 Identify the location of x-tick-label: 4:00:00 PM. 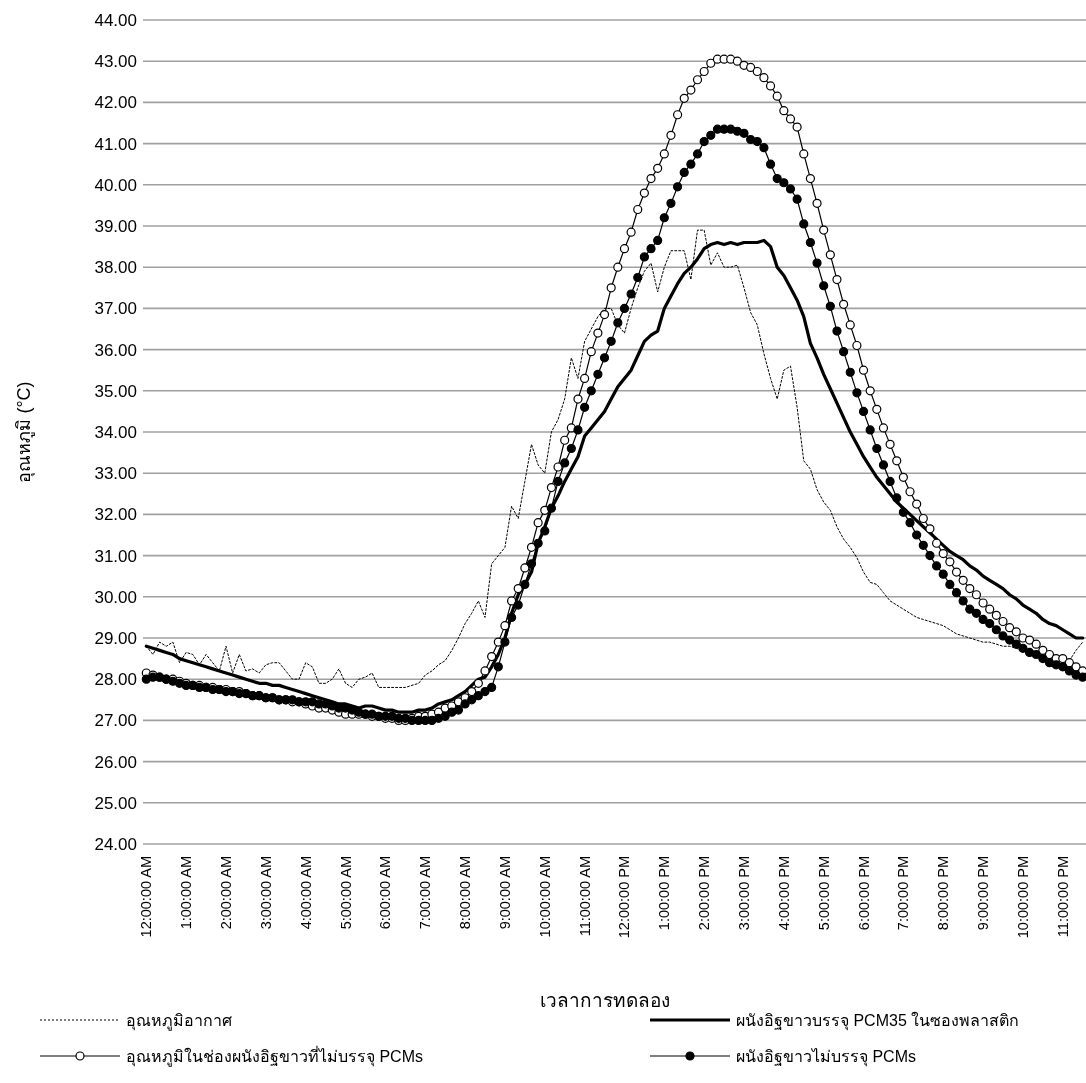
(783, 893).